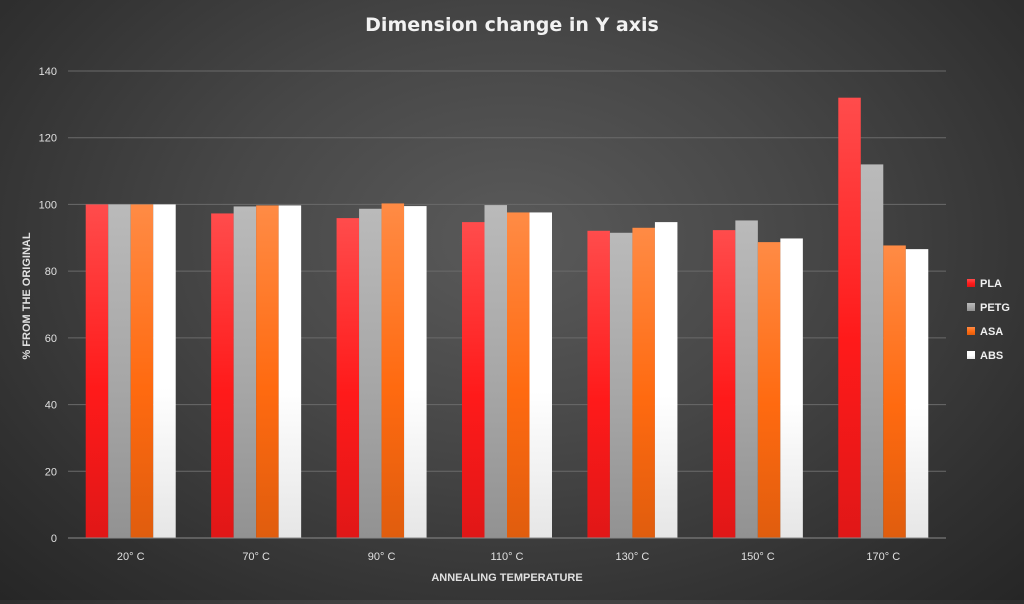 Image resolution: width=1024 pixels, height=604 pixels. Describe the element at coordinates (51, 339) in the screenshot. I see `y-tick-label: 60` at that location.